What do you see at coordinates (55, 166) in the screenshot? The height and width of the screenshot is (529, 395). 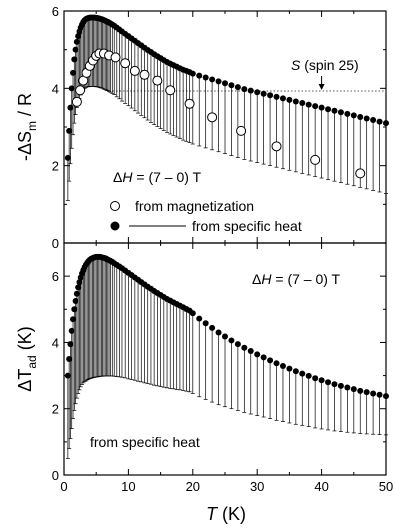 I see `y-tick-label: 2` at bounding box center [55, 166].